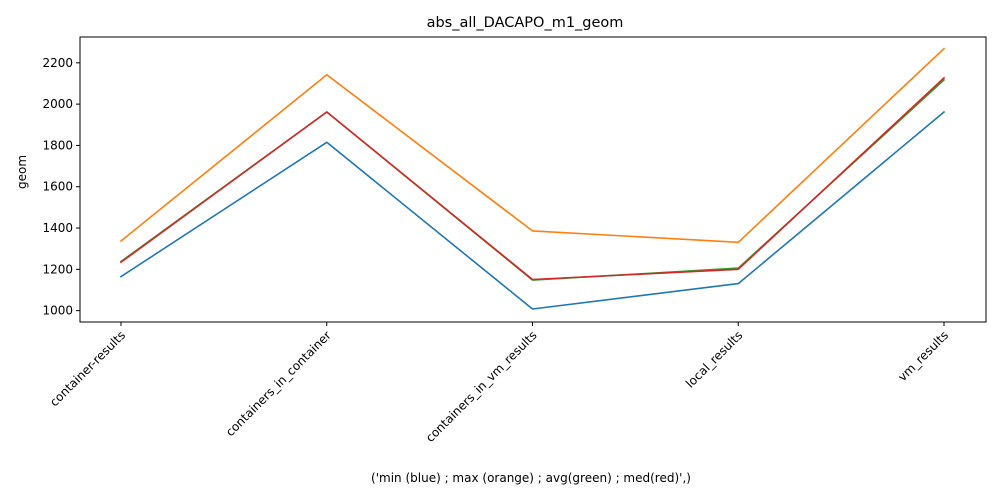 This screenshot has width=1000, height=500. I want to click on y-tick-label: 1800, so click(57, 145).